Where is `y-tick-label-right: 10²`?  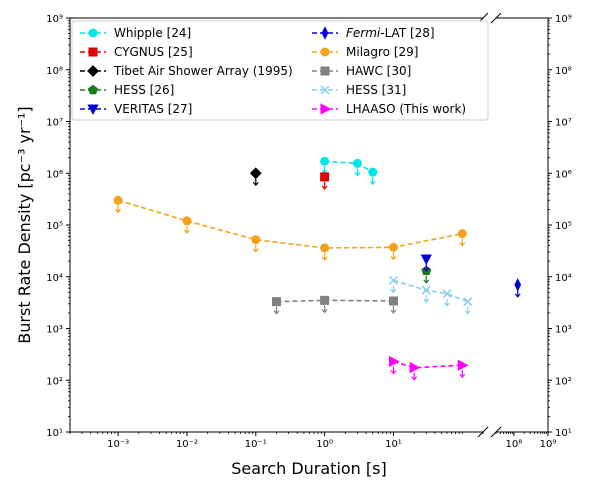
y-tick-label-right: 10² is located at coordinates (563, 381).